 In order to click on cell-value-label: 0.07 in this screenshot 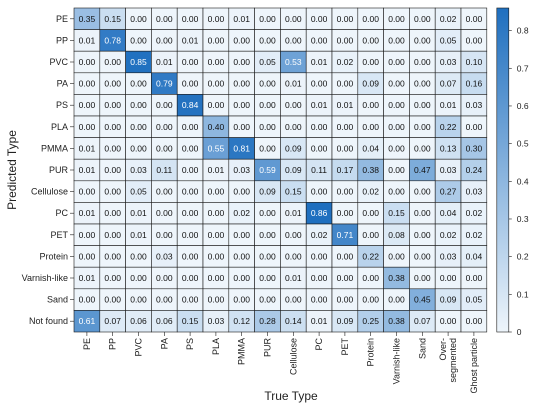, I will do `click(448, 84)`.